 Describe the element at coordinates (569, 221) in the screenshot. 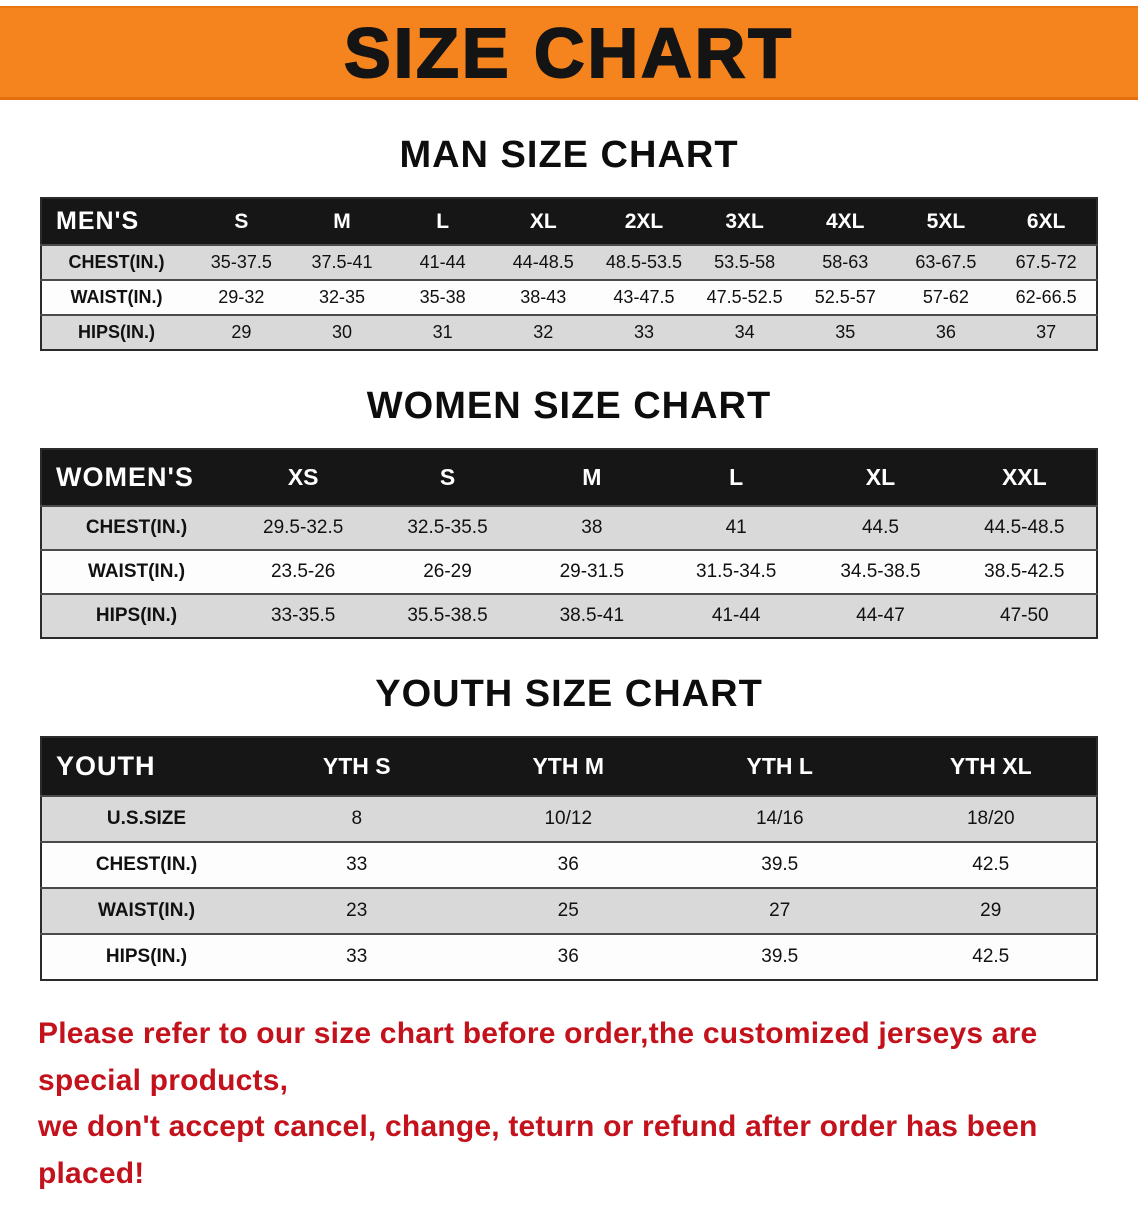

I see `table-header-row: MEN'S S M L XL 2XL 3XL 4XL 5XL 6XL` at that location.